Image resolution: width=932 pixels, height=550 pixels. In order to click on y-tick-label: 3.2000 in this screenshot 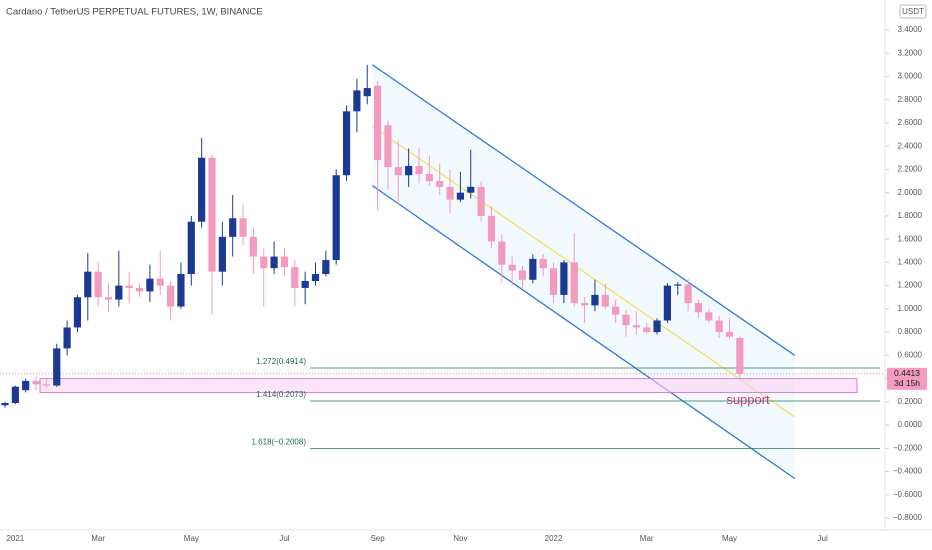, I will do `click(910, 52)`.